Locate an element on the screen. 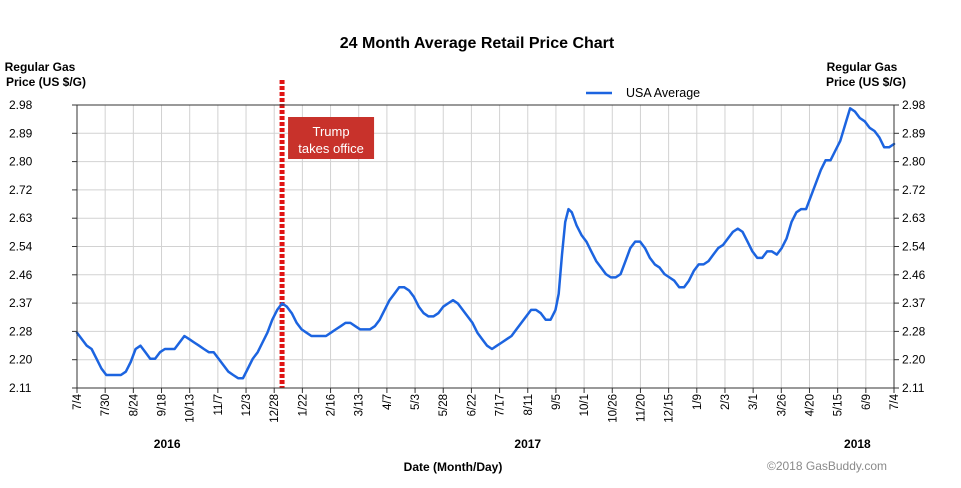 This screenshot has width=961, height=488. x-tick-label: 3/13 is located at coordinates (360, 405).